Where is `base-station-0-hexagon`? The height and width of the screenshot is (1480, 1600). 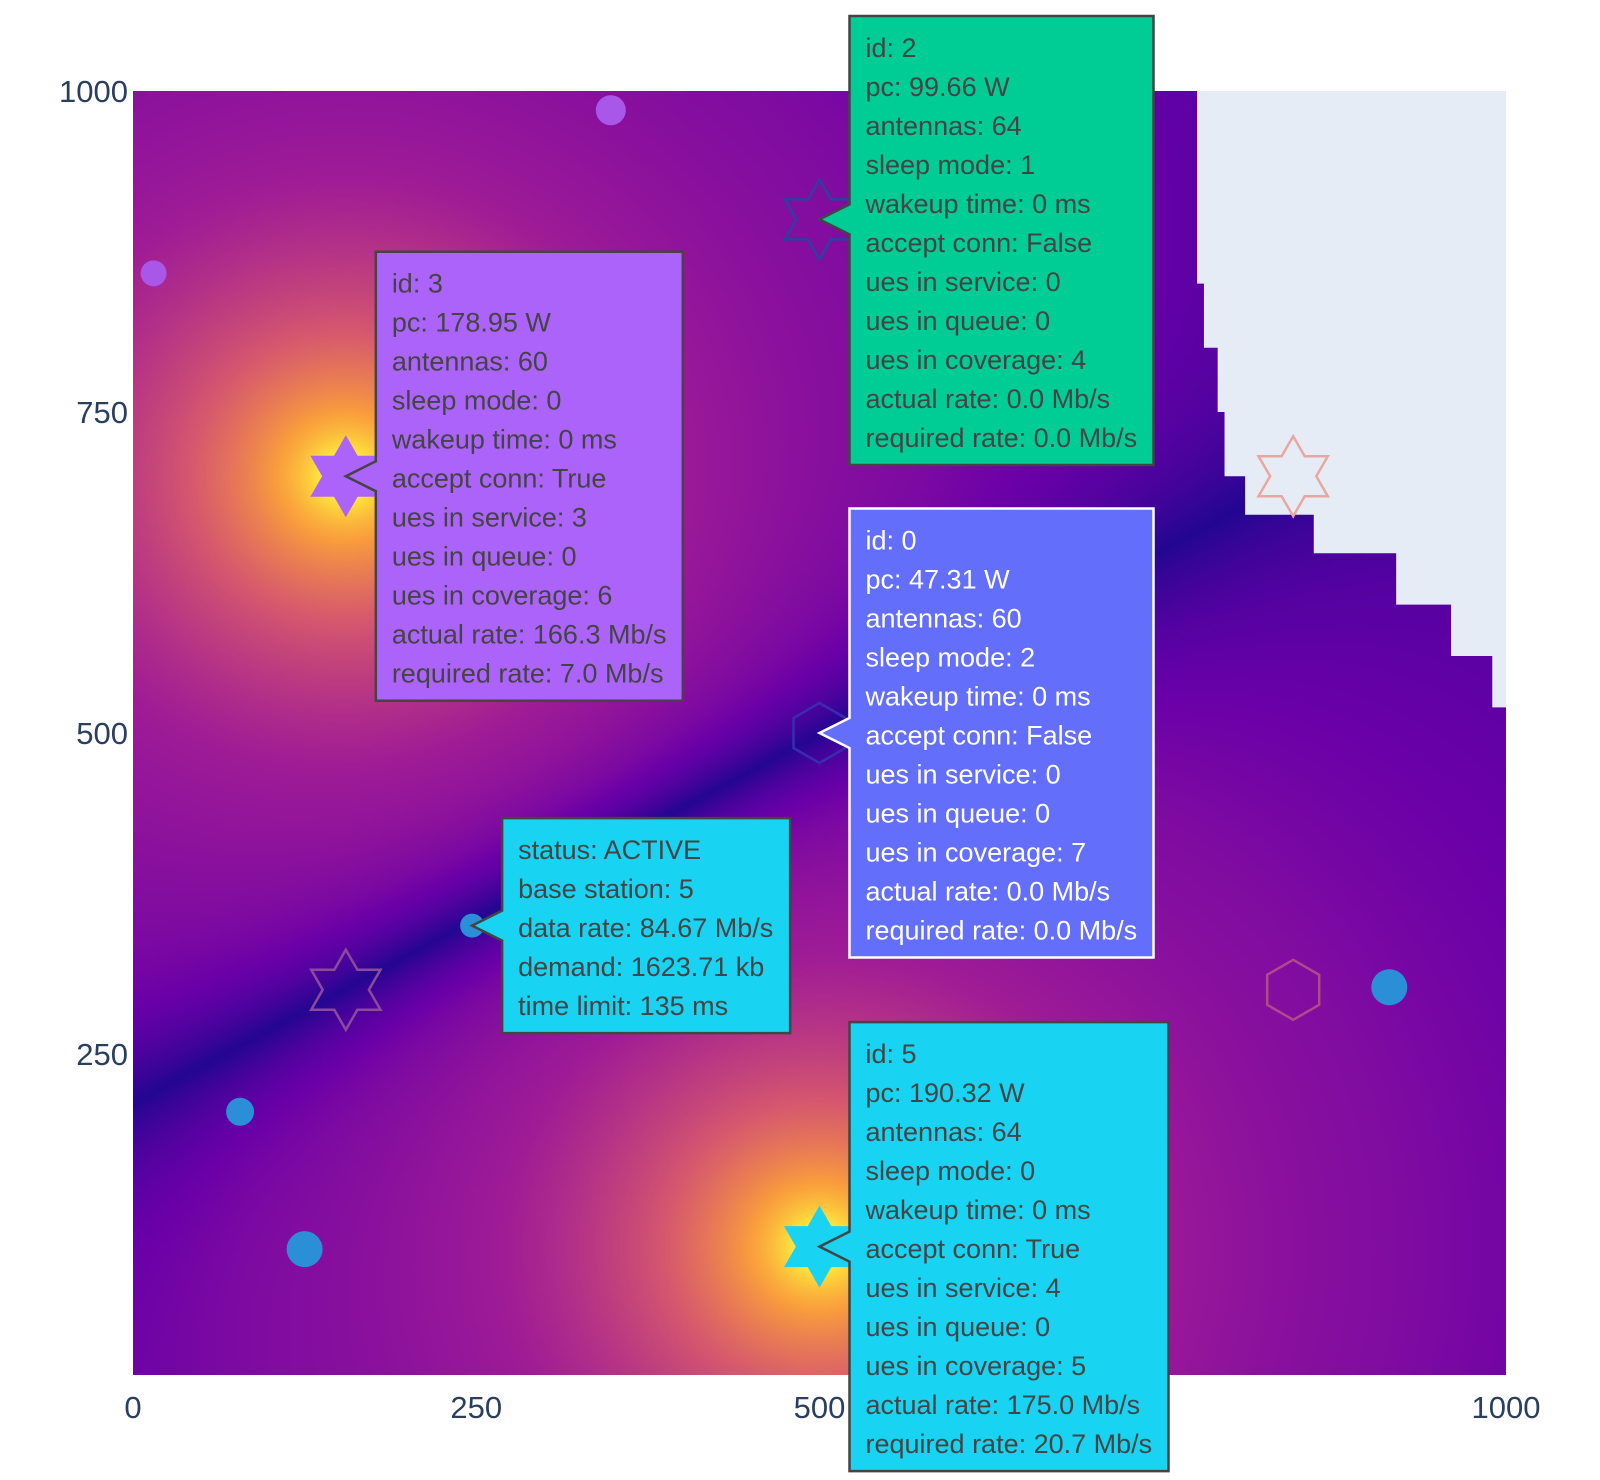
base-station-0-hexagon is located at coordinates (819, 733).